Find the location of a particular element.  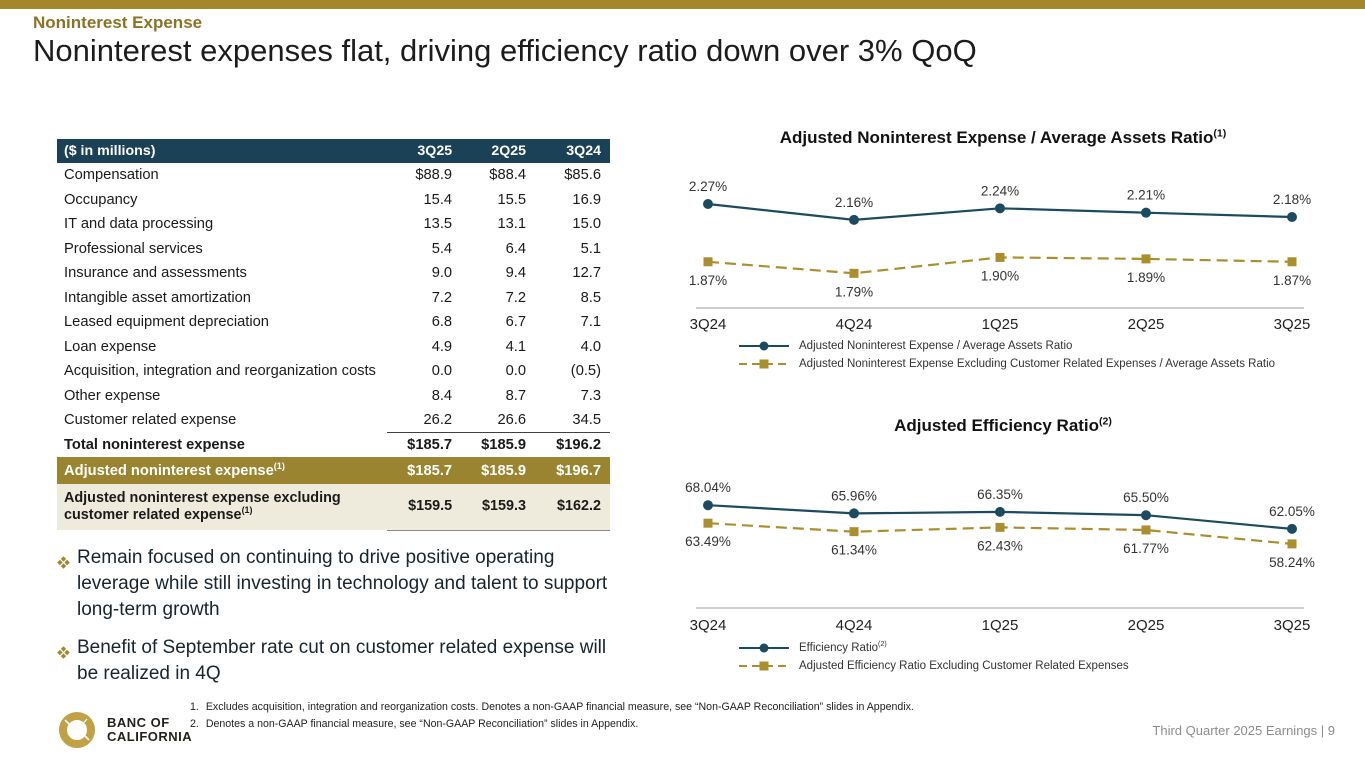

bullet-marker is located at coordinates (63, 587).